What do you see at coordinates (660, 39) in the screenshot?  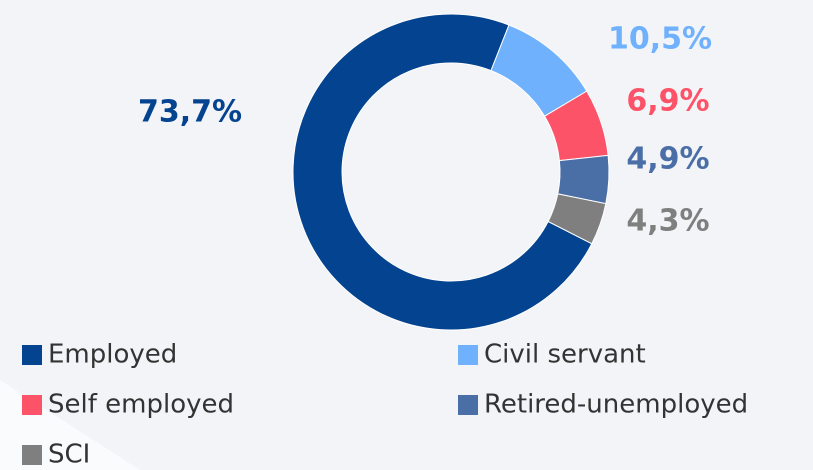 I see `value-label: 10,5%` at bounding box center [660, 39].